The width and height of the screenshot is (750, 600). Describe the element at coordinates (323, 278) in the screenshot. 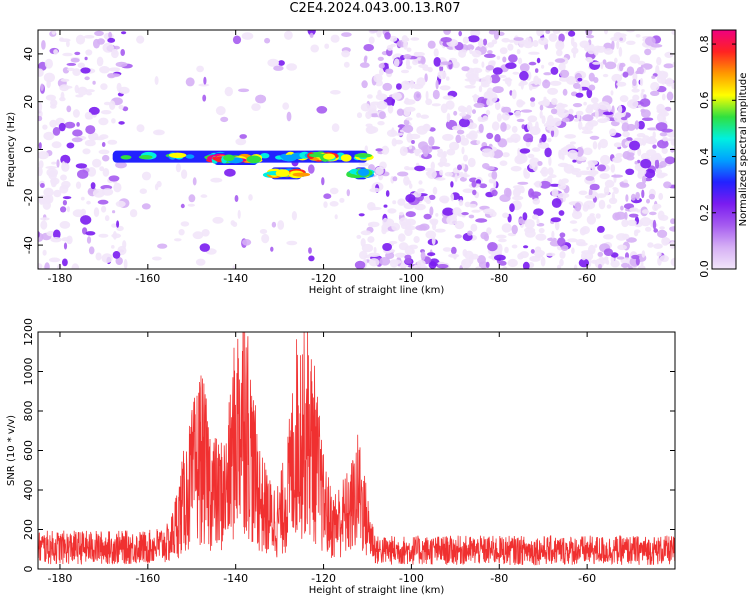

I see `heatmap-xtick-label: -120` at that location.